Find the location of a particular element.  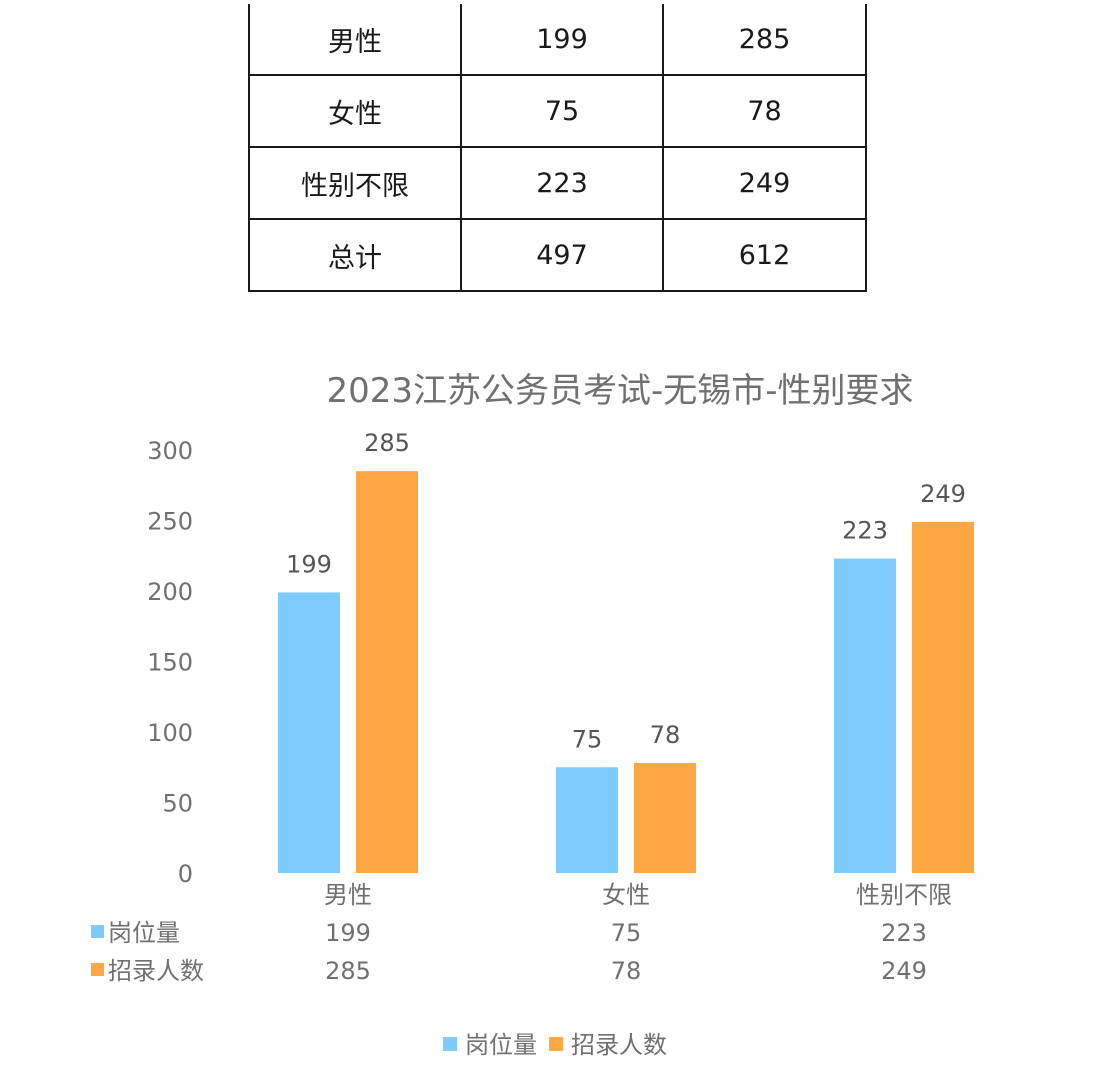

y-tick-label: 200 is located at coordinates (170, 592).